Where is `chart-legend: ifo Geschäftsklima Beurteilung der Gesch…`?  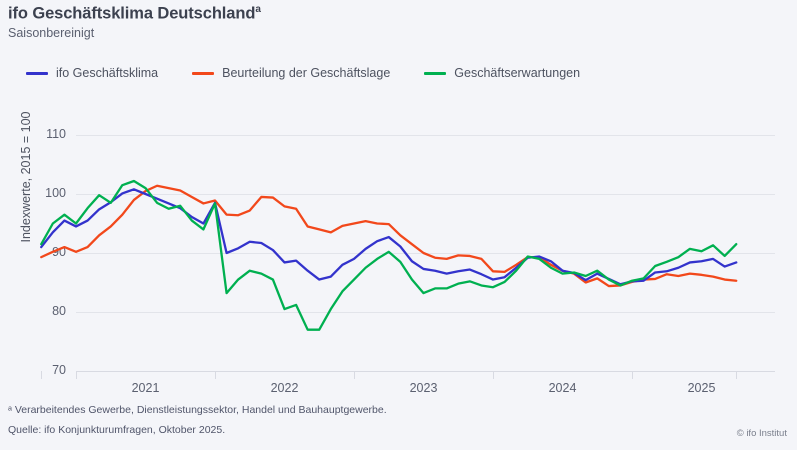 chart-legend: ifo Geschäftsklima Beurteilung der Gesch… is located at coordinates (320, 73).